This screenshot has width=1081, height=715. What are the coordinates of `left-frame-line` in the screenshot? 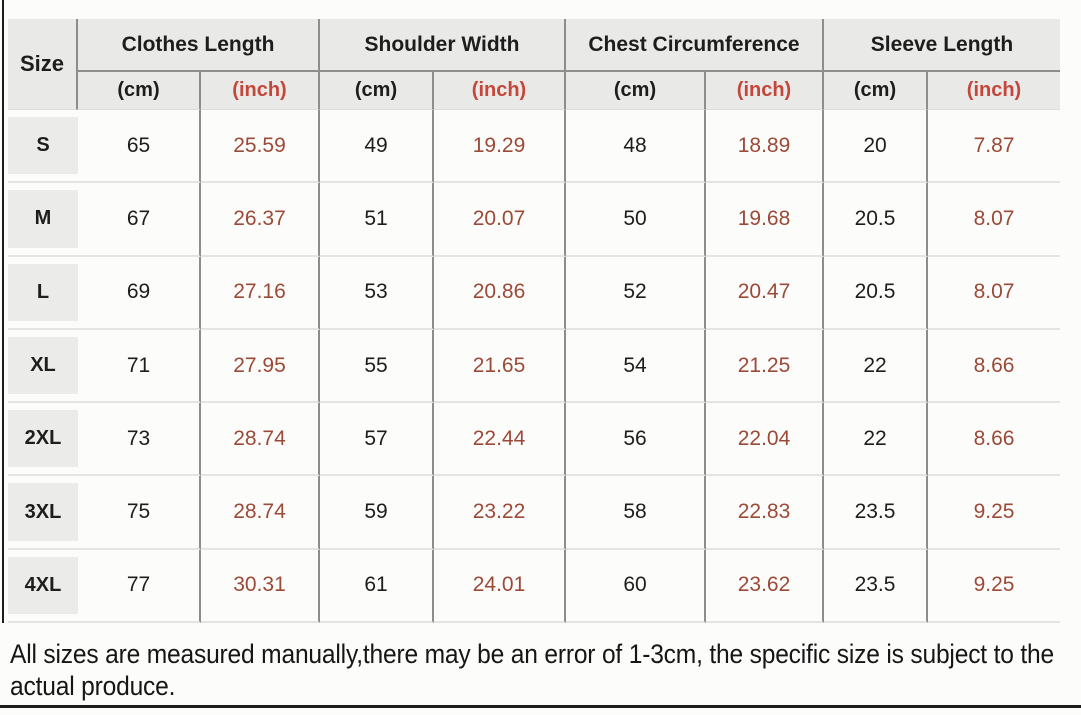 It's located at (3, 311).